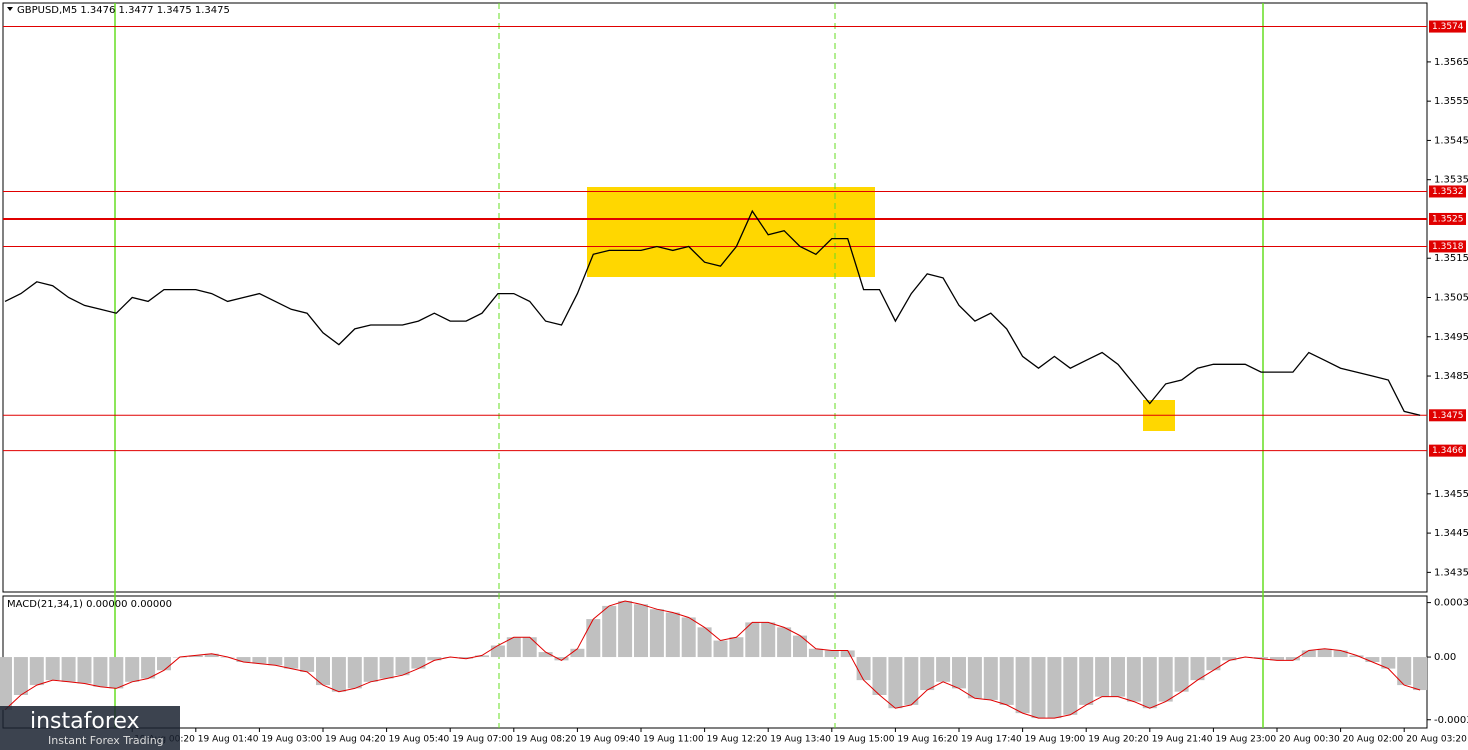  I want to click on x-tick-label: 19 Aug 12:20, so click(737, 740).